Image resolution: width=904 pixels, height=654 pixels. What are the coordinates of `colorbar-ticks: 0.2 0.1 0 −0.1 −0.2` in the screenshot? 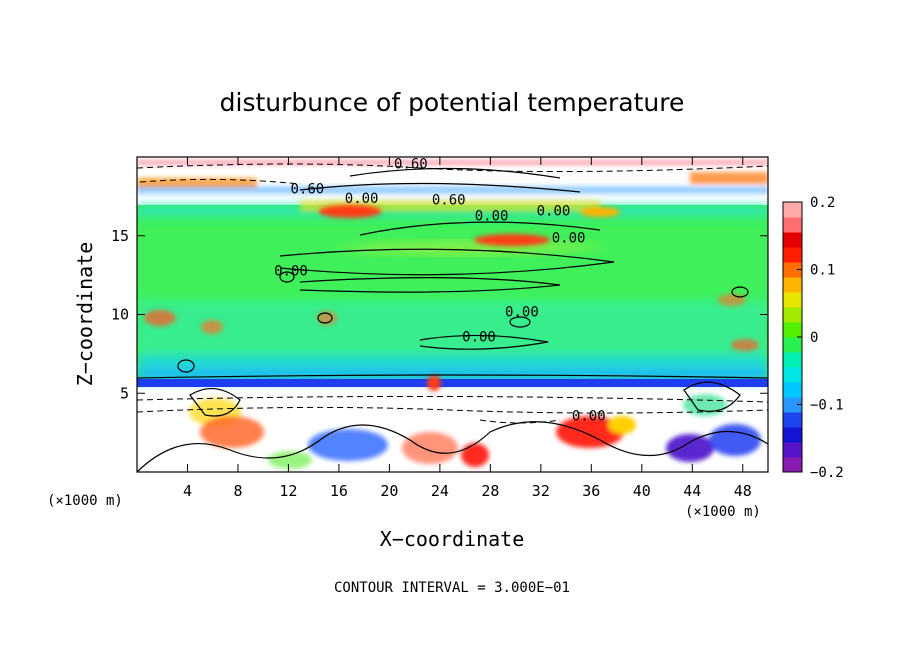 It's located at (820, 338).